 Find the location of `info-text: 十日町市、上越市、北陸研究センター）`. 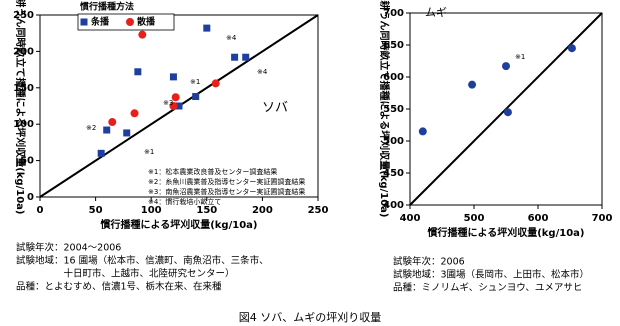

info-text: 十日町市、上越市、北陸研究センター） is located at coordinates (125, 274).